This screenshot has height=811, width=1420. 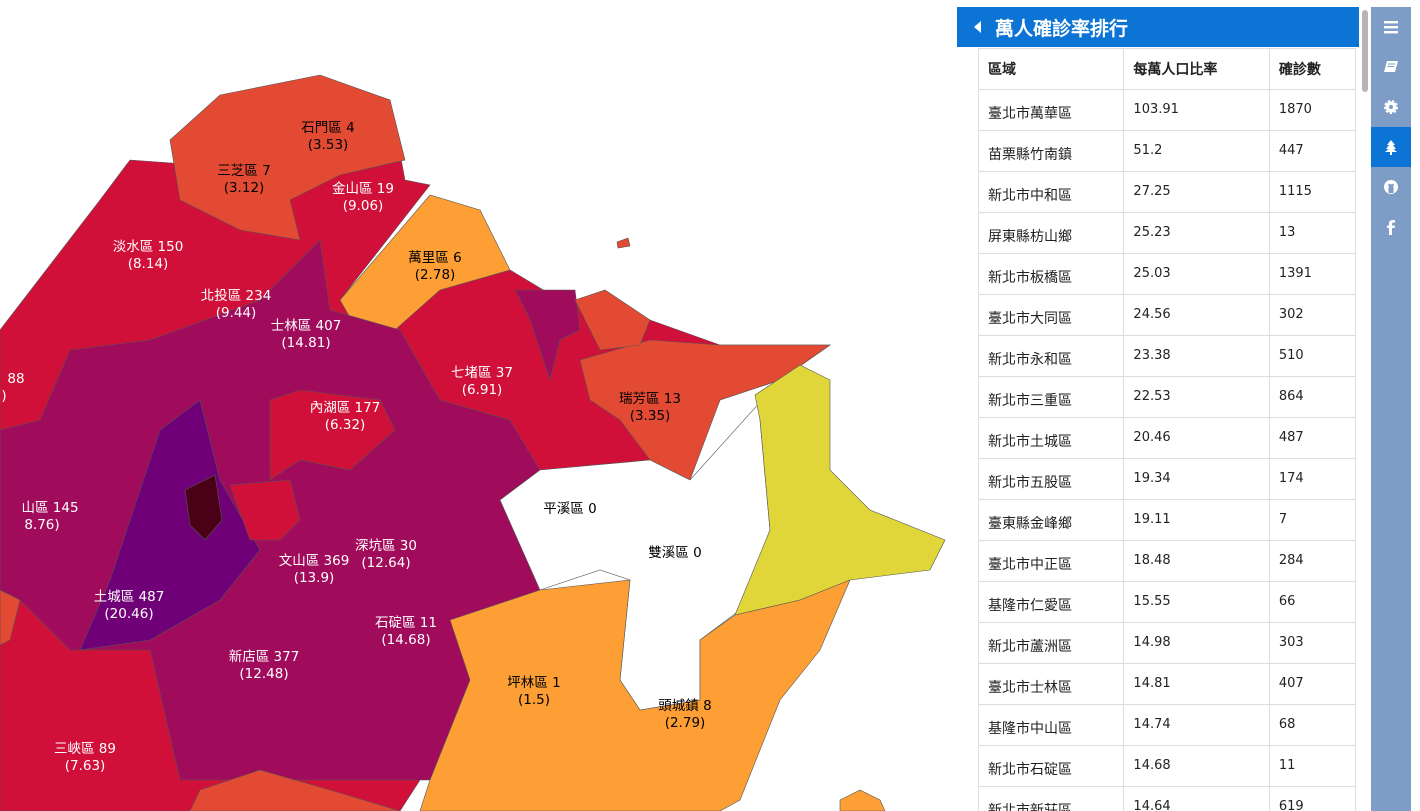 I want to click on district-rate: (3.12), so click(x=244, y=188).